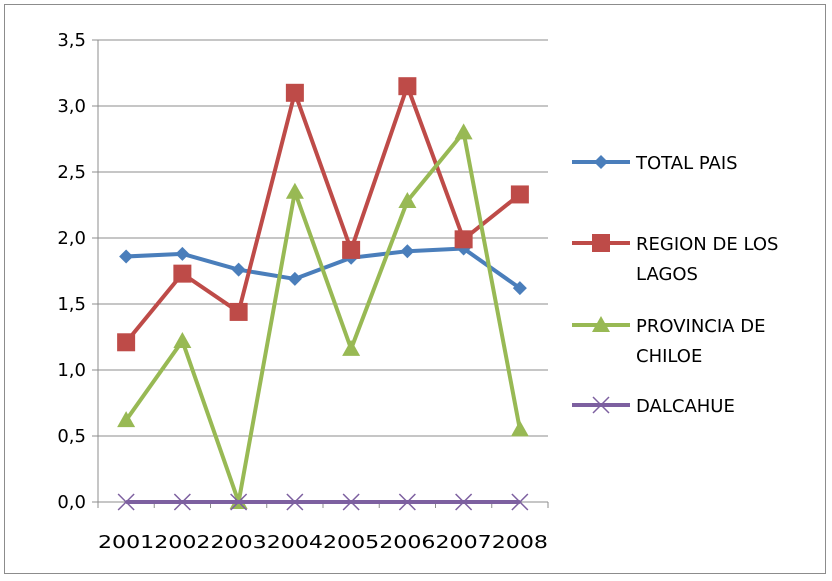 This screenshot has height=581, width=832. What do you see at coordinates (71, 436) in the screenshot?
I see `y-tick-label: 0,5` at bounding box center [71, 436].